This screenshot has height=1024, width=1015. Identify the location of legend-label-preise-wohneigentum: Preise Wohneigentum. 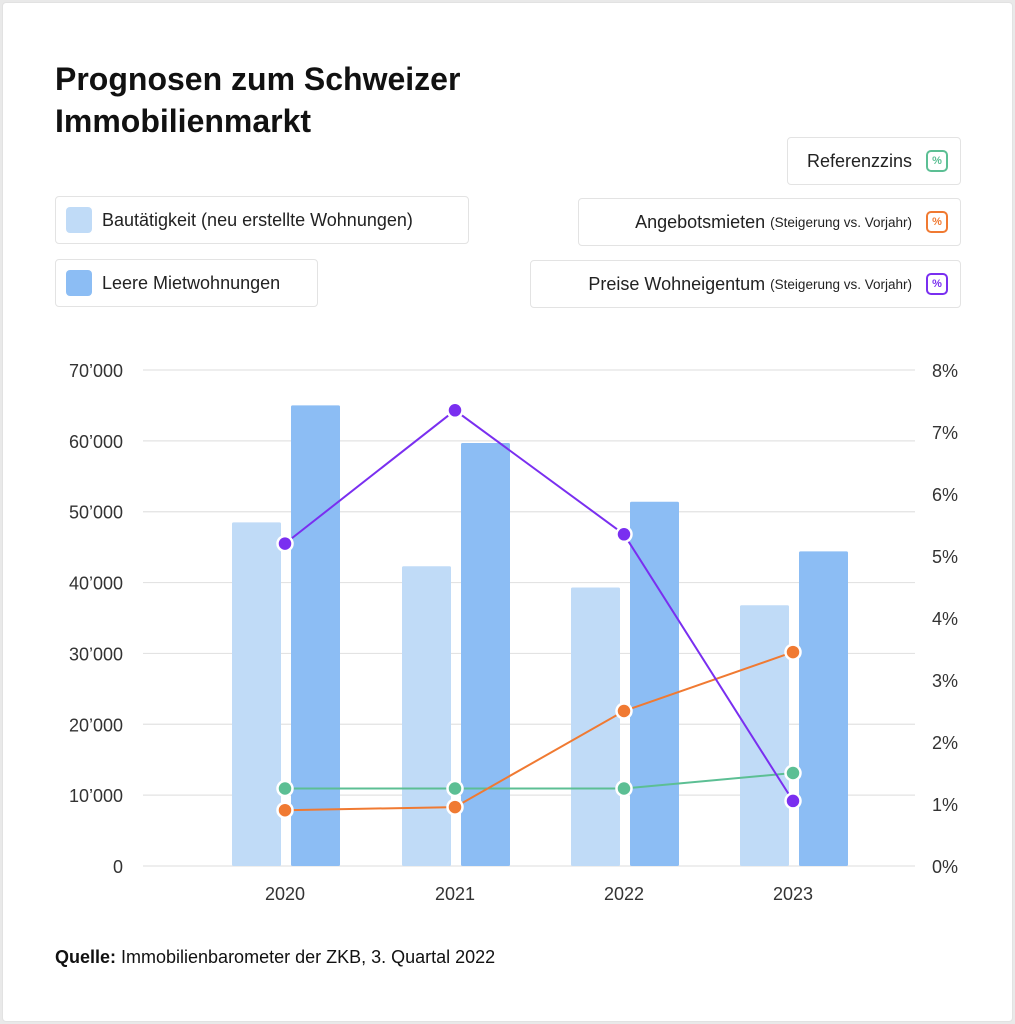
(677, 283).